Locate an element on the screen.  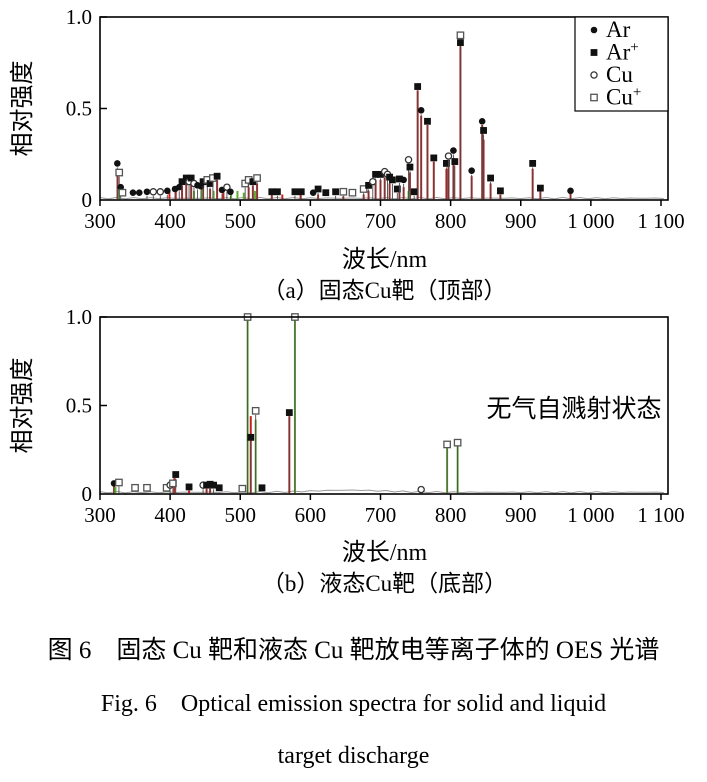
caption-english-line2: target discharge is located at coordinates (353, 756).